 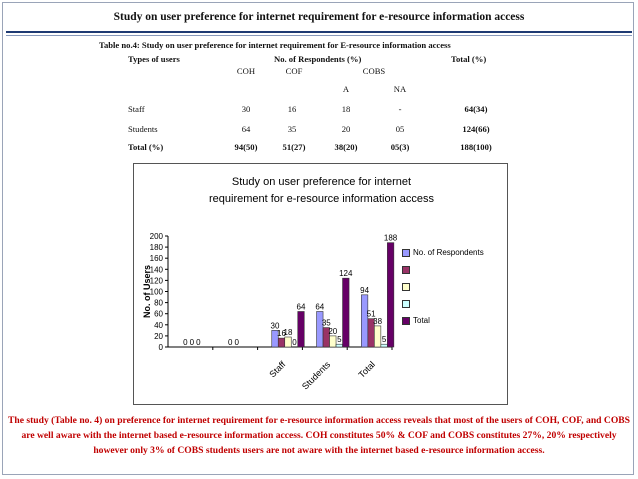 I want to click on legend-label: Total, so click(x=421, y=320).